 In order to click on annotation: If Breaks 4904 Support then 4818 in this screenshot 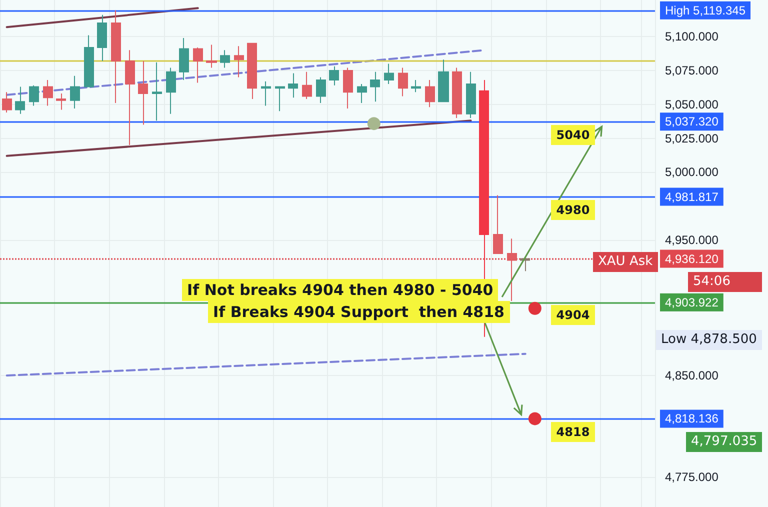, I will do `click(359, 312)`.